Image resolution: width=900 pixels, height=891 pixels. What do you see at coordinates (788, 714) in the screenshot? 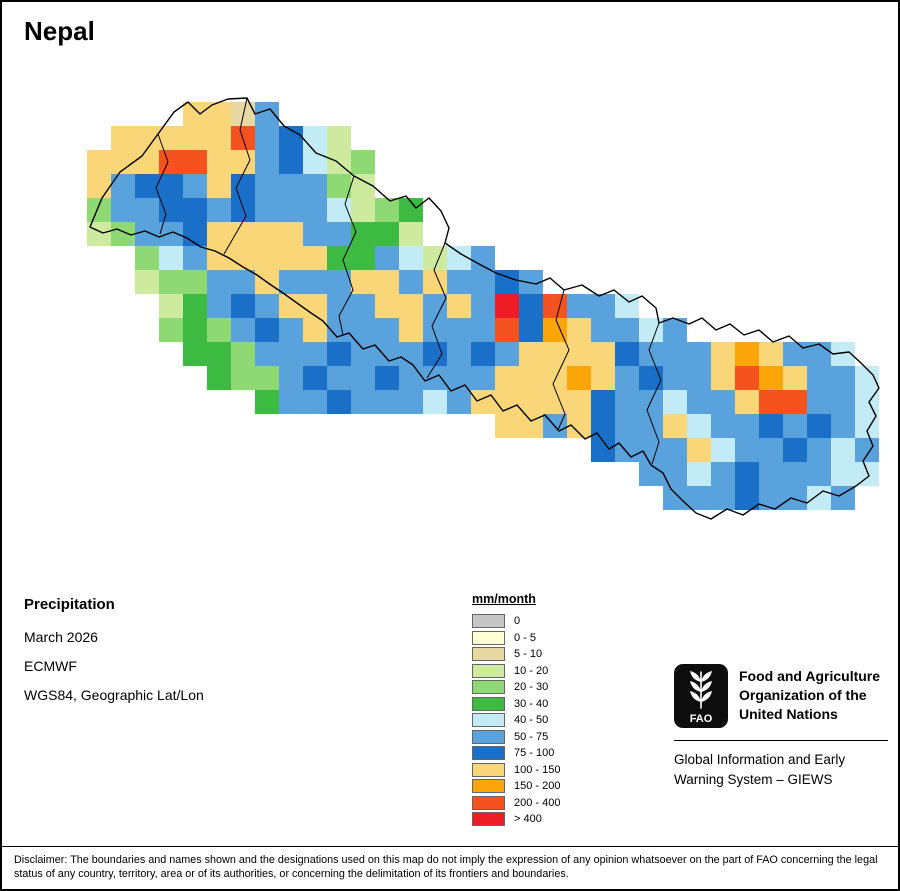
I see `org-name-line: United Nations` at bounding box center [788, 714].